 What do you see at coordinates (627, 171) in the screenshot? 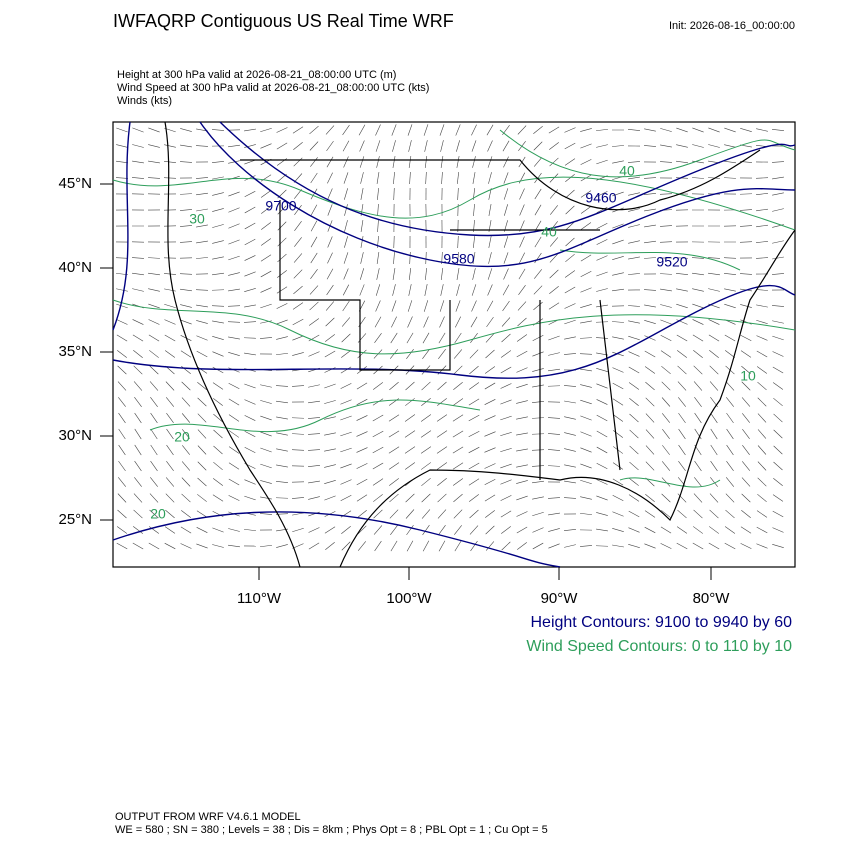
I see `speed-label: 40` at bounding box center [627, 171].